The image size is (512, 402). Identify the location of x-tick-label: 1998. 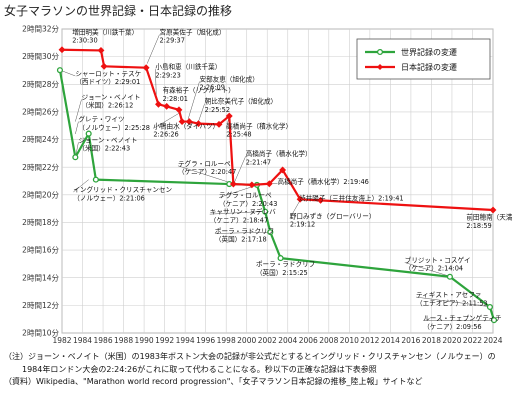
(226, 340).